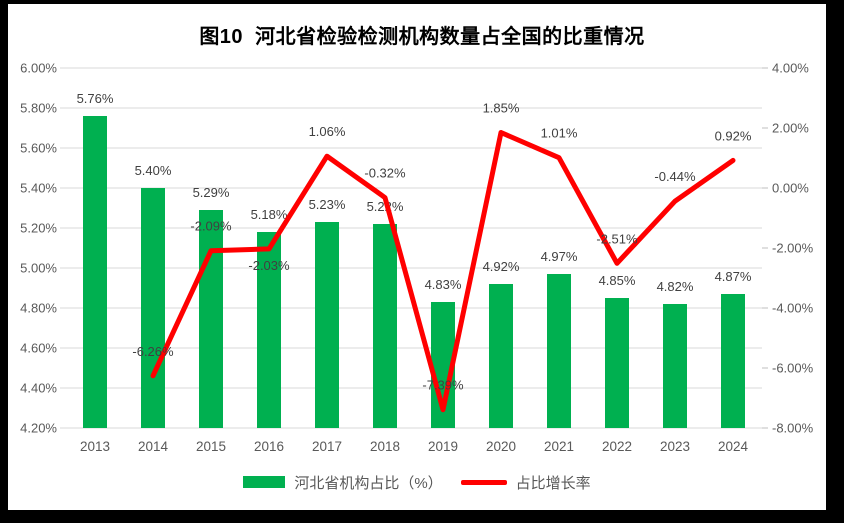 The image size is (844, 523). What do you see at coordinates (733, 446) in the screenshot?
I see `x-axis-label-2024: 2024` at bounding box center [733, 446].